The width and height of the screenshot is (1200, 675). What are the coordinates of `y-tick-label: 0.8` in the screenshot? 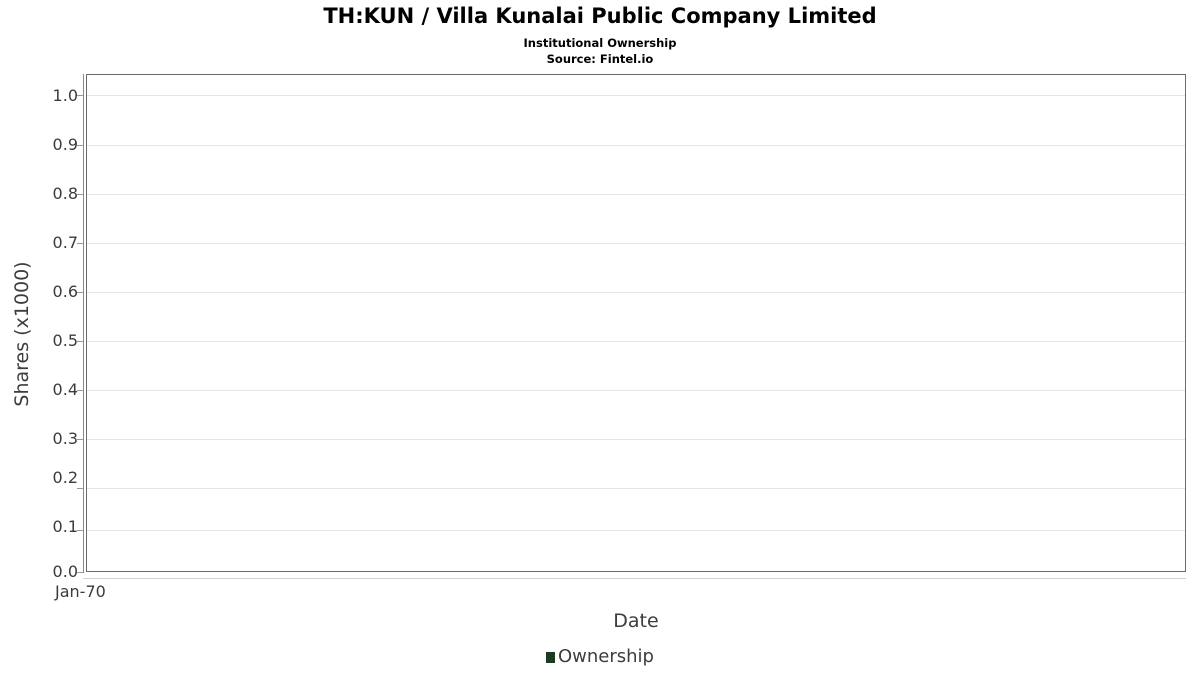 It's located at (65, 193).